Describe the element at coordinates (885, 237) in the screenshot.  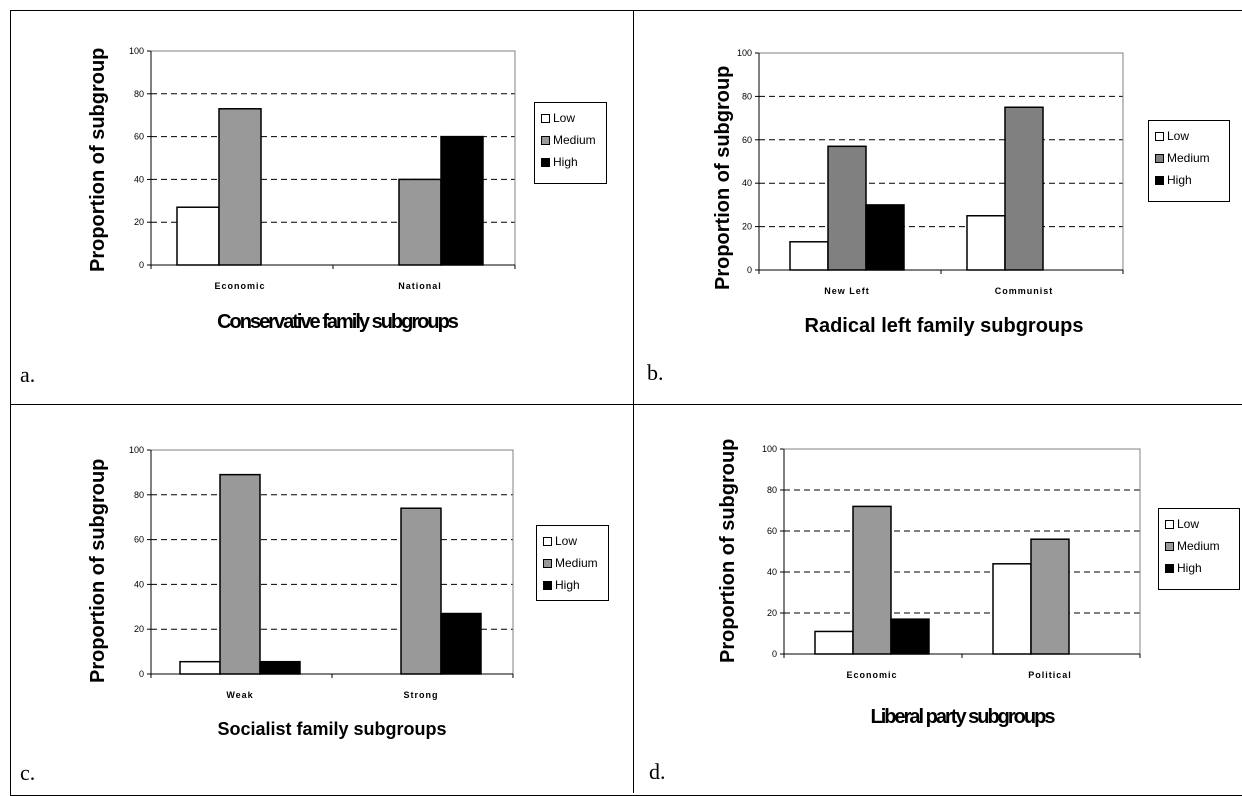
I see `bar-high-new-left` at that location.